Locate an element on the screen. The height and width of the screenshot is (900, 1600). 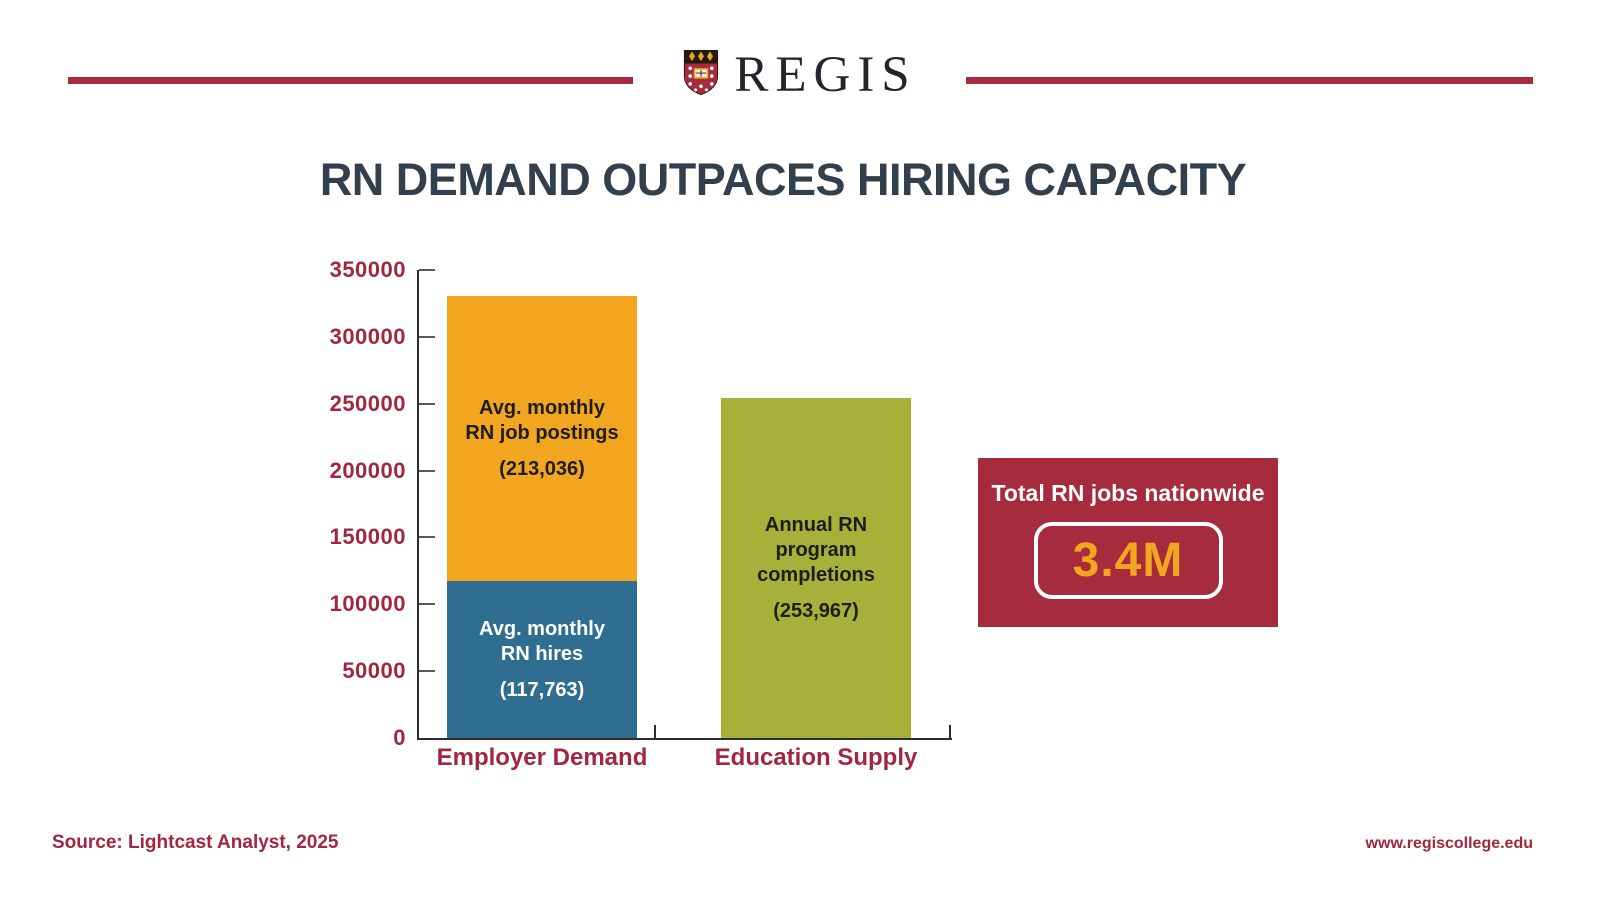
bar-segment: Avg. monthly RN hires (117,763) is located at coordinates (542, 659).